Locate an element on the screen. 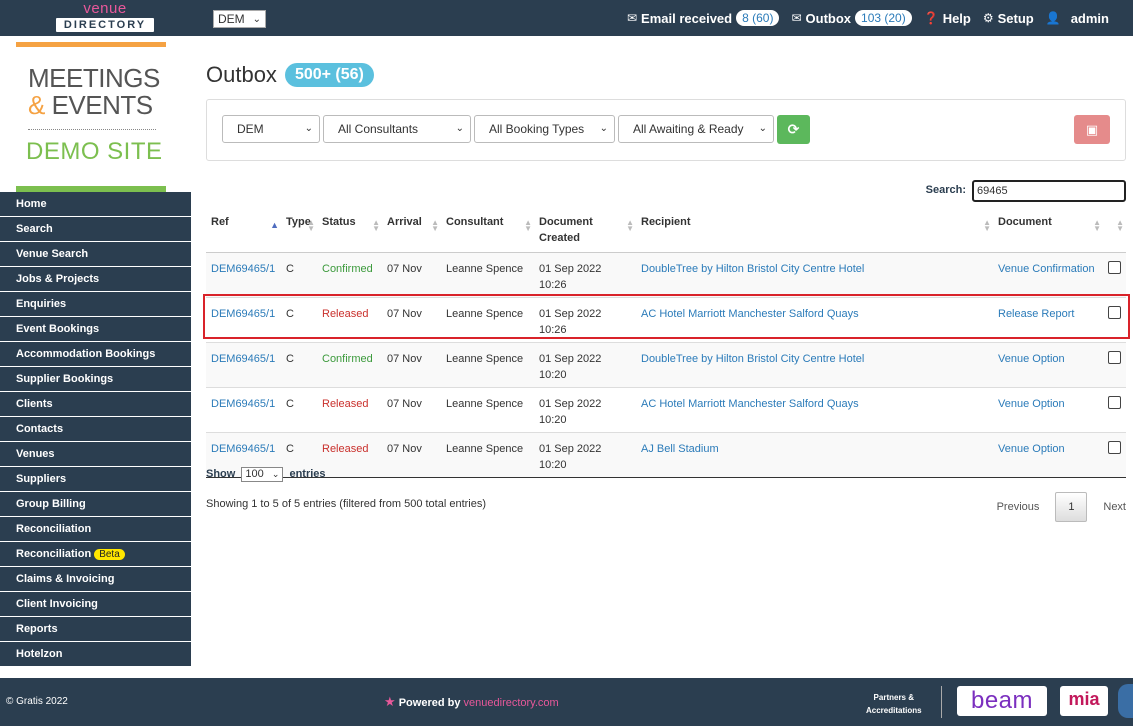  sidebar-item-label: Accommodation Bookings is located at coordinates (86, 354).